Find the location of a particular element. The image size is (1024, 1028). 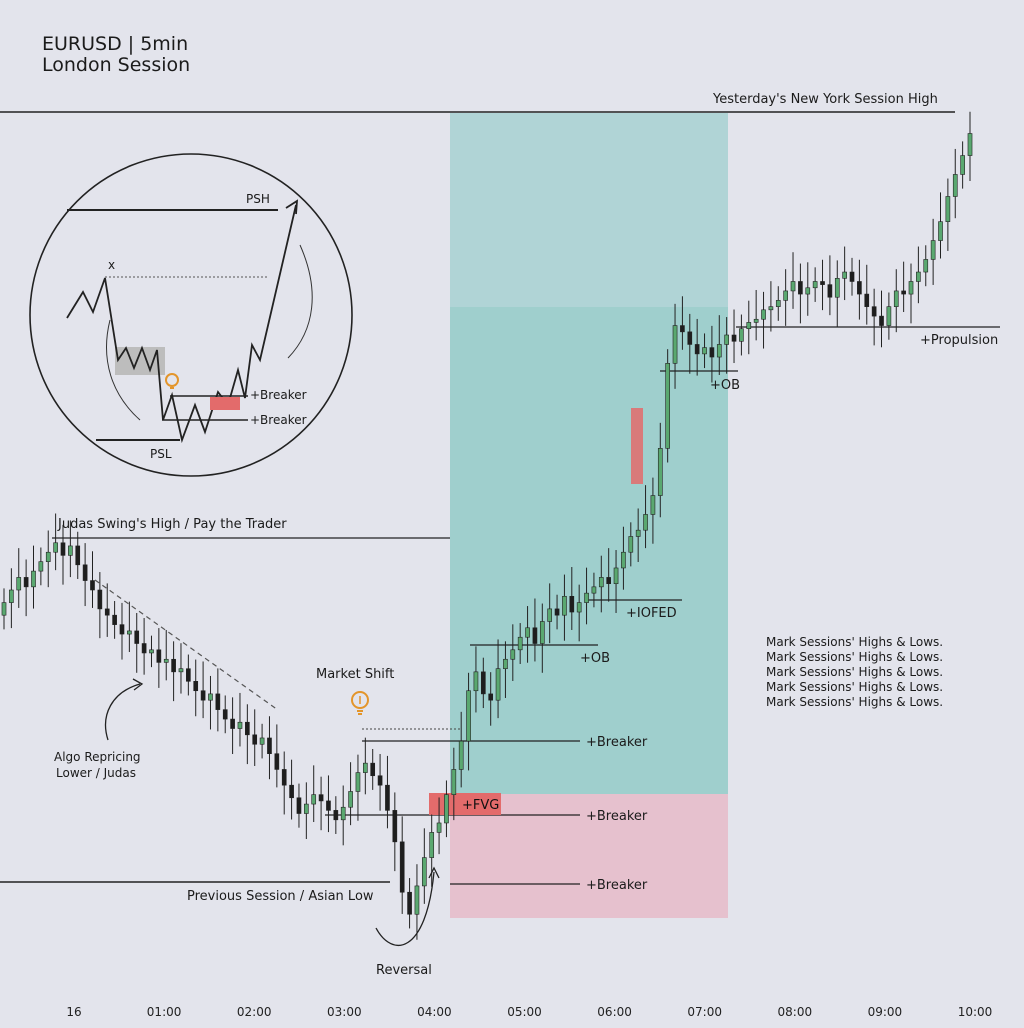

reversal-arrow is located at coordinates (405, 908).